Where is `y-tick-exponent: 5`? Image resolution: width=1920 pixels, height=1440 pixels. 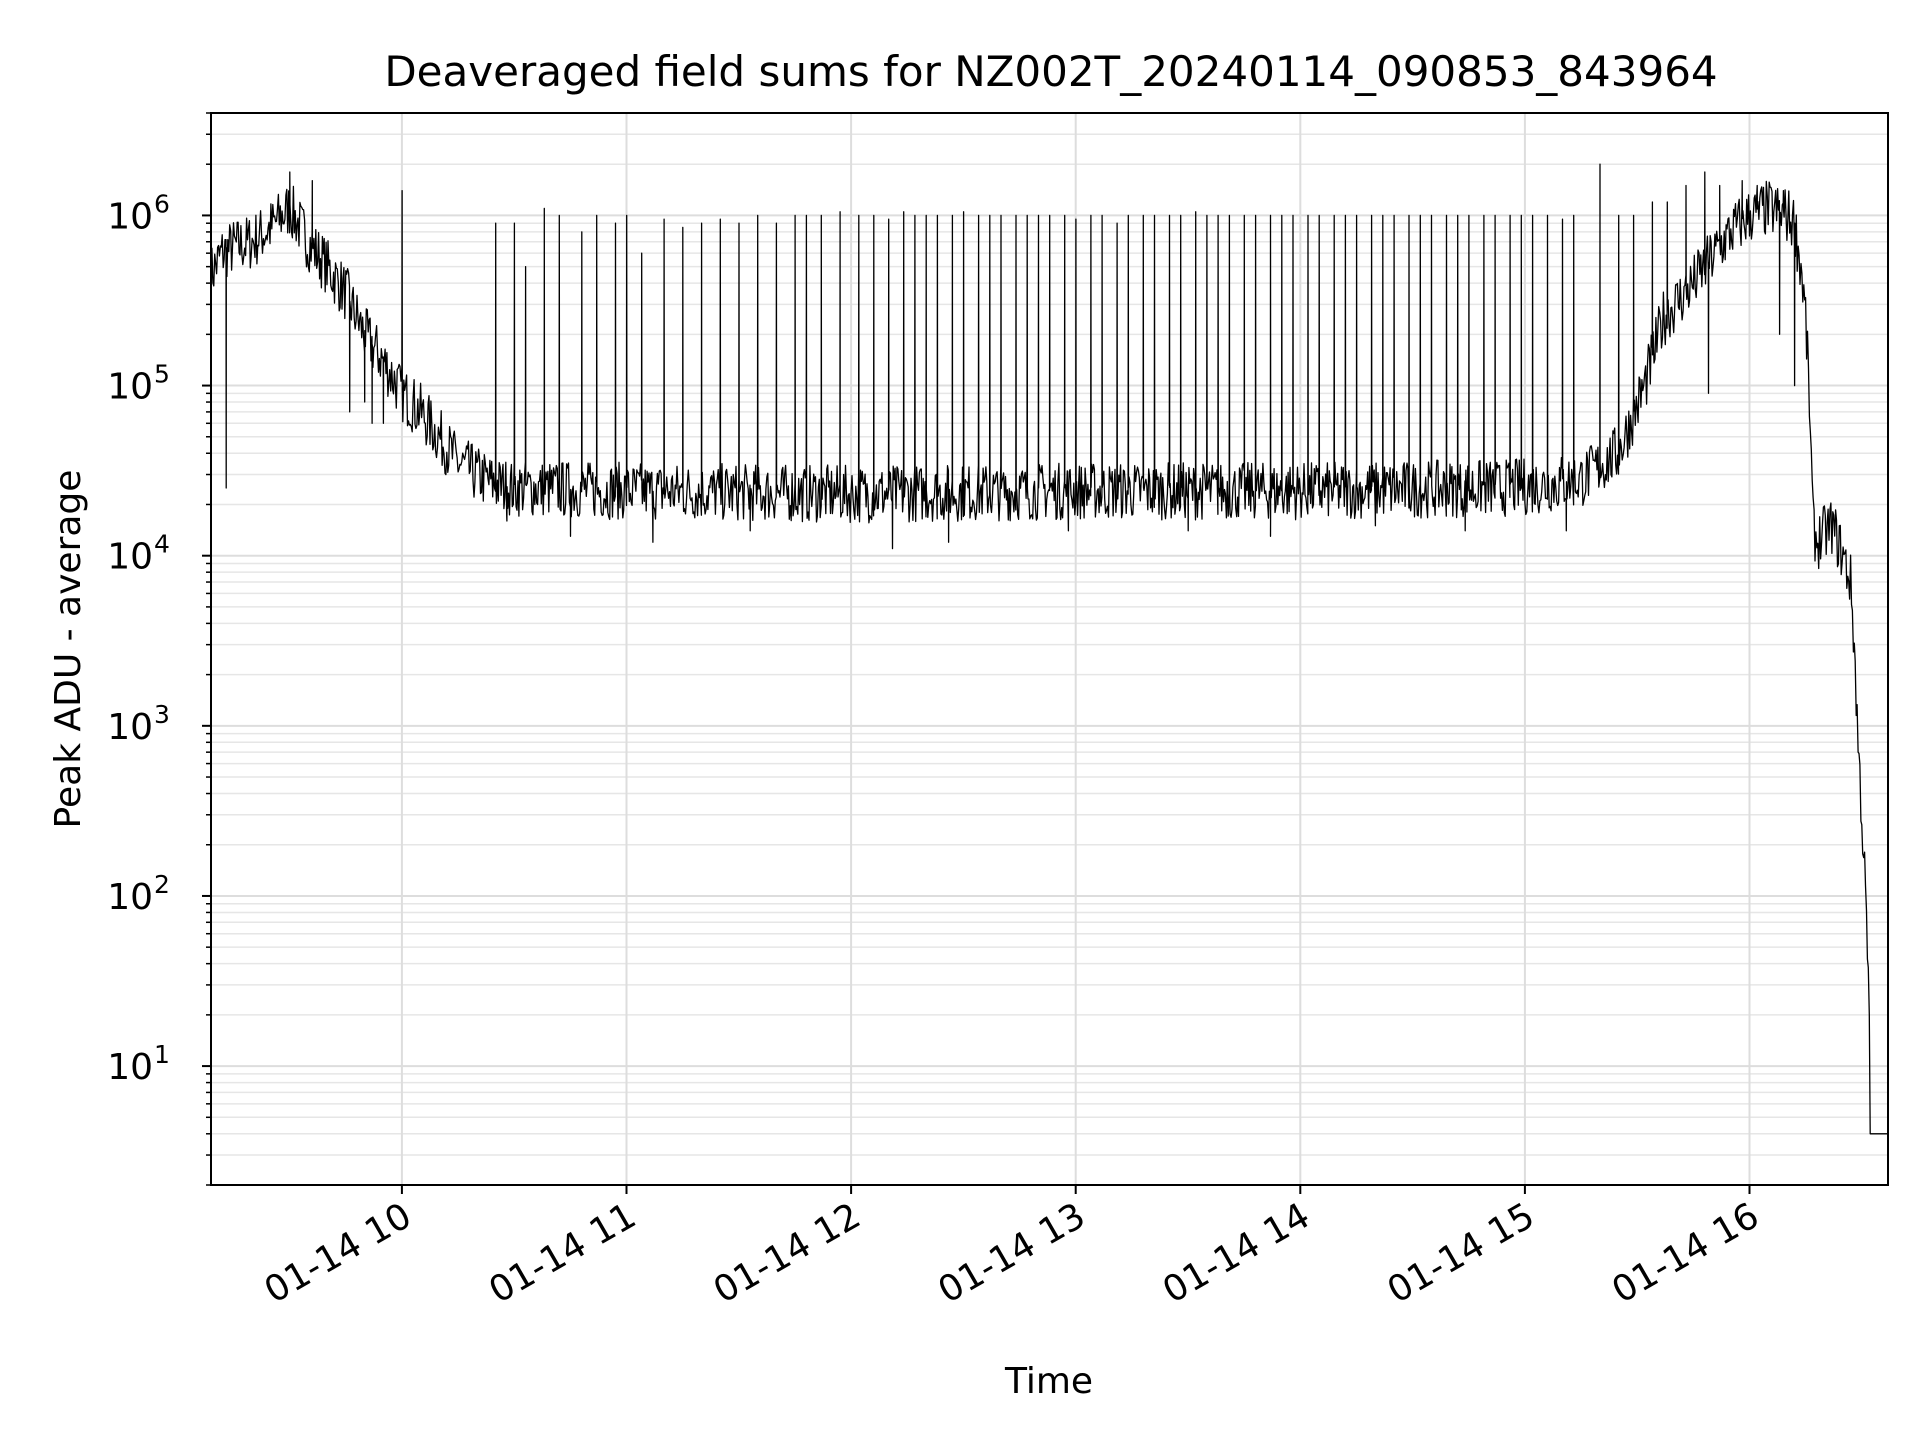
y-tick-exponent: 5 is located at coordinates (162, 374).